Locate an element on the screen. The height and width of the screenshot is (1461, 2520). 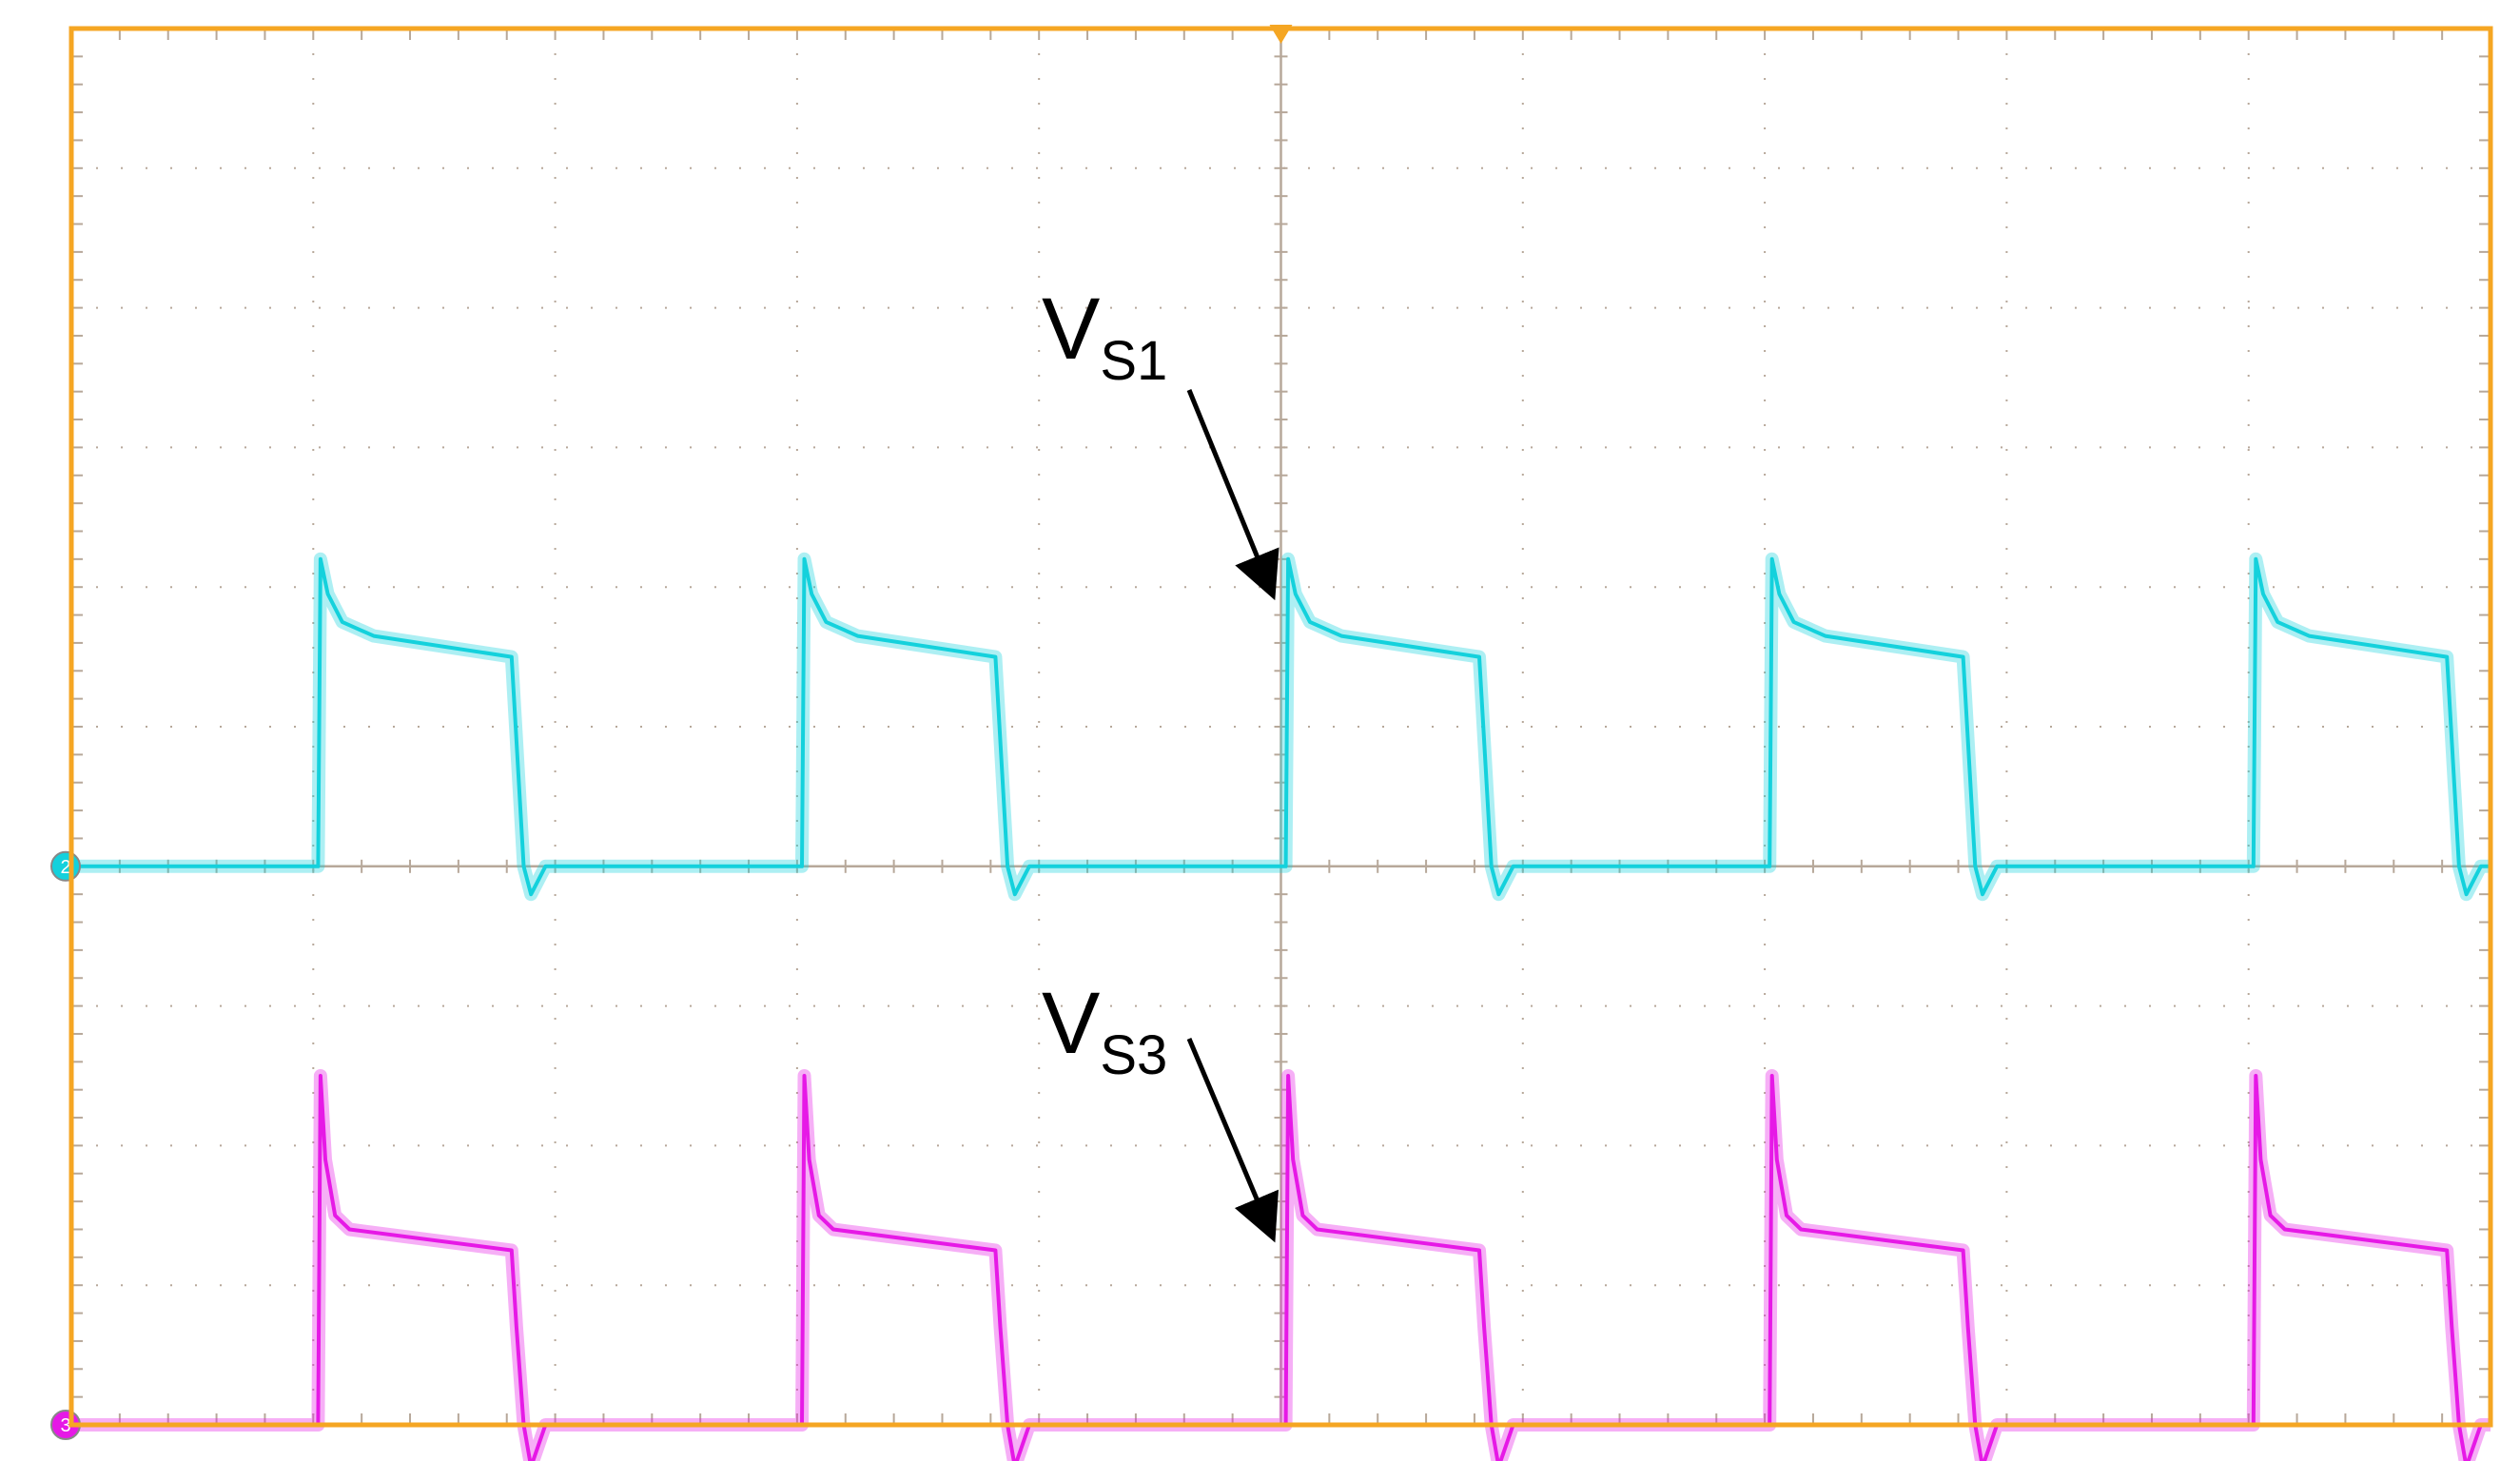
arrow-s3 is located at coordinates (1232, 1140).